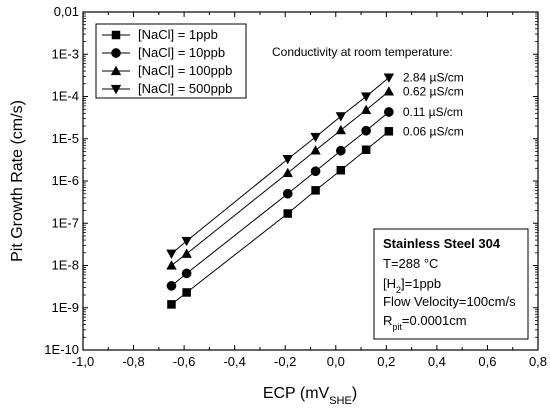 The width and height of the screenshot is (550, 408). What do you see at coordinates (433, 112) in the screenshot?
I see `conductivity-label: 0.11 µS/cm` at bounding box center [433, 112].